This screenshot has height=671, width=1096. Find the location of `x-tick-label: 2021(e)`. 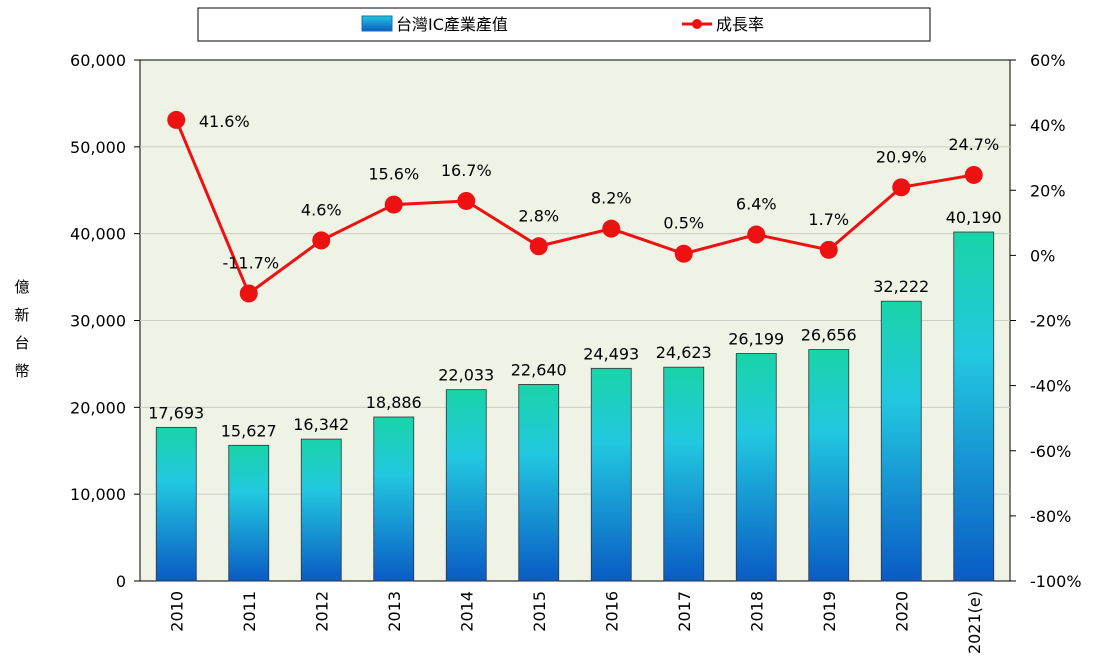

x-tick-label: 2021(e) is located at coordinates (974, 622).